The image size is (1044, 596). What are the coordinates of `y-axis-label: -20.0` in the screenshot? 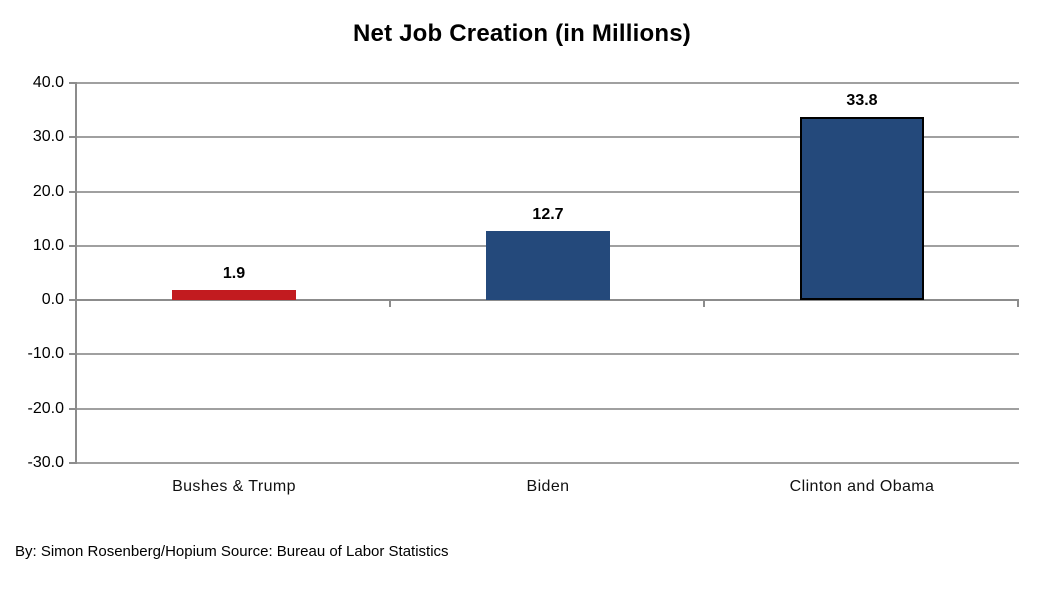 It's located at (45, 408).